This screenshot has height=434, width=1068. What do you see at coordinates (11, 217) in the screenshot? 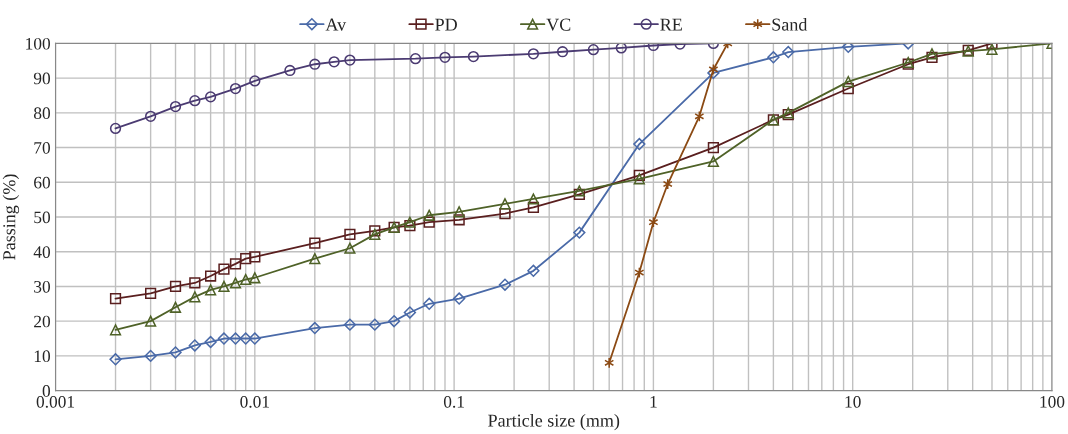
I see `y-axis-title: Passing (%)` at bounding box center [11, 217].